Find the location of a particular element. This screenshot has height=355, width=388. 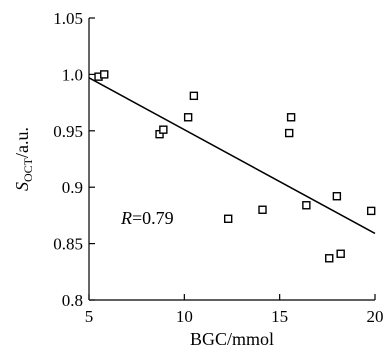

y-tick-label: 0.85 is located at coordinates (68, 244).